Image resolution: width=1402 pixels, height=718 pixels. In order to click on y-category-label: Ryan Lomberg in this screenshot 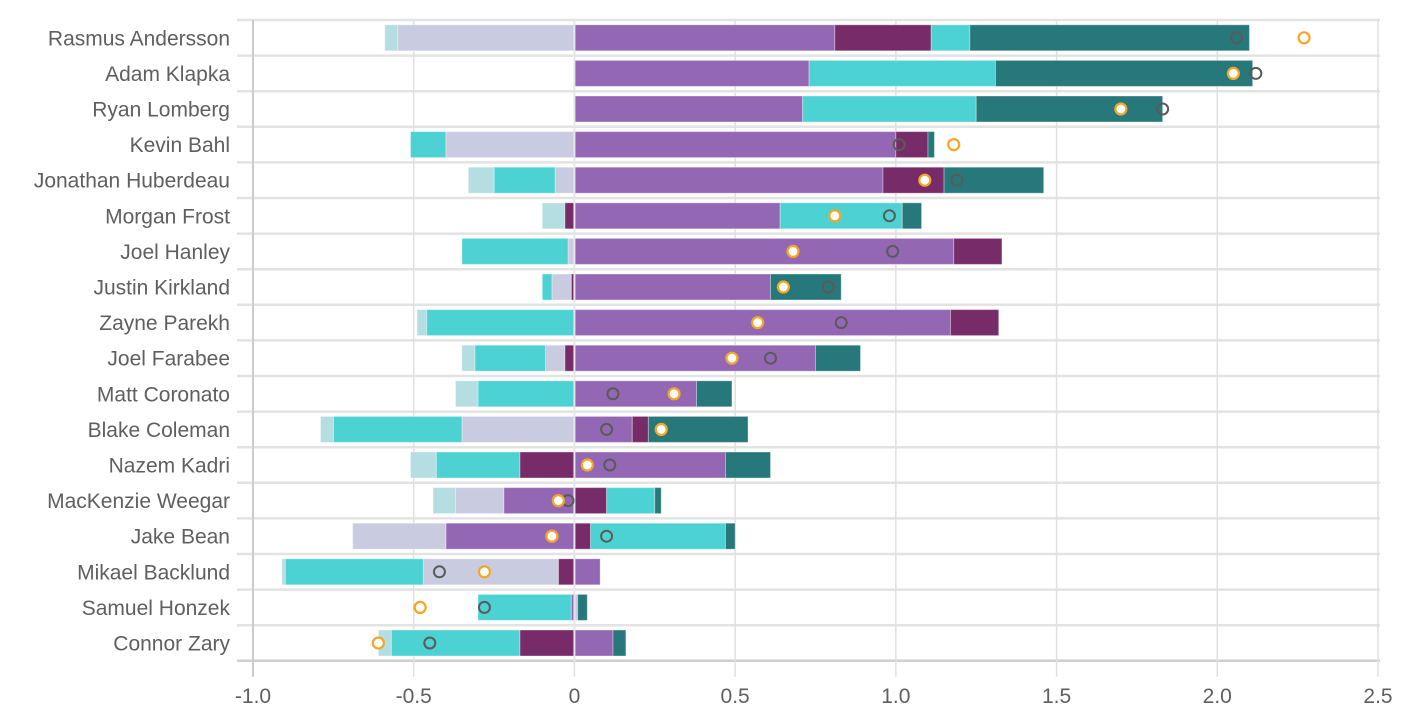, I will do `click(161, 110)`.